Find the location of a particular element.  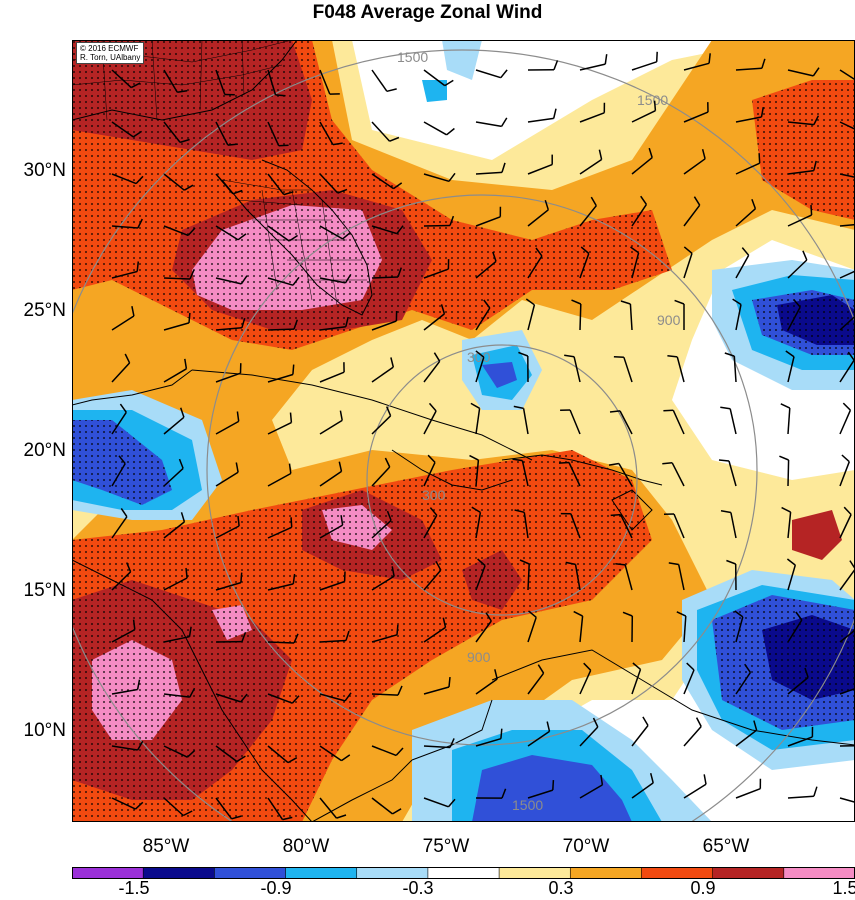

lat-label-30n: 30°N is located at coordinates (44, 170).